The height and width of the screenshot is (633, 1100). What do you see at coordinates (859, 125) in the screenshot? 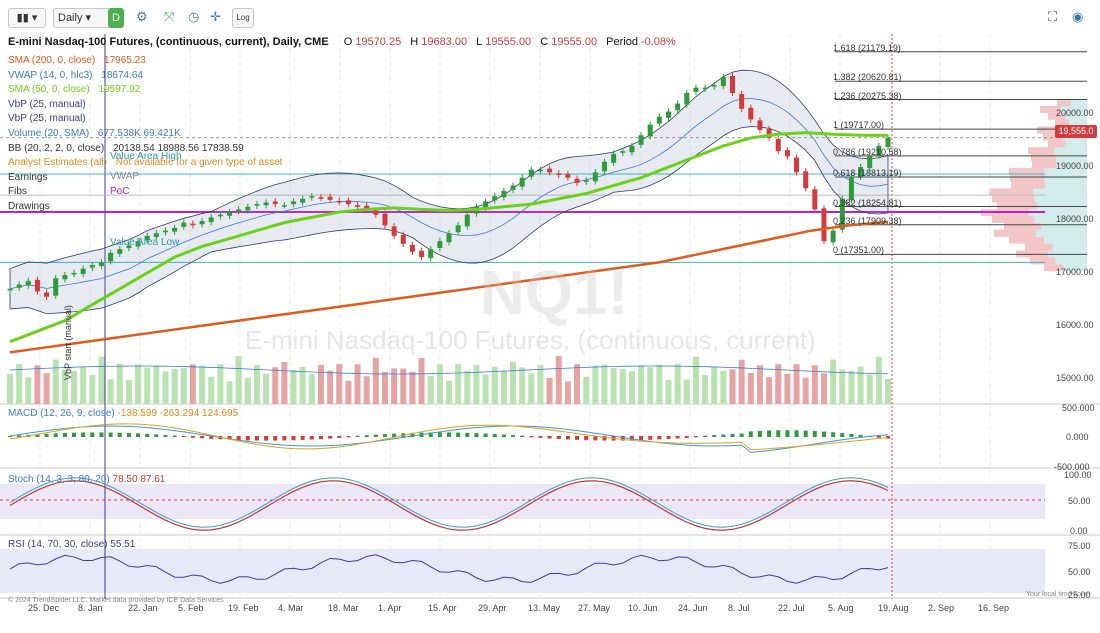
I see `fib-label: 1 (19717.00)` at bounding box center [859, 125].